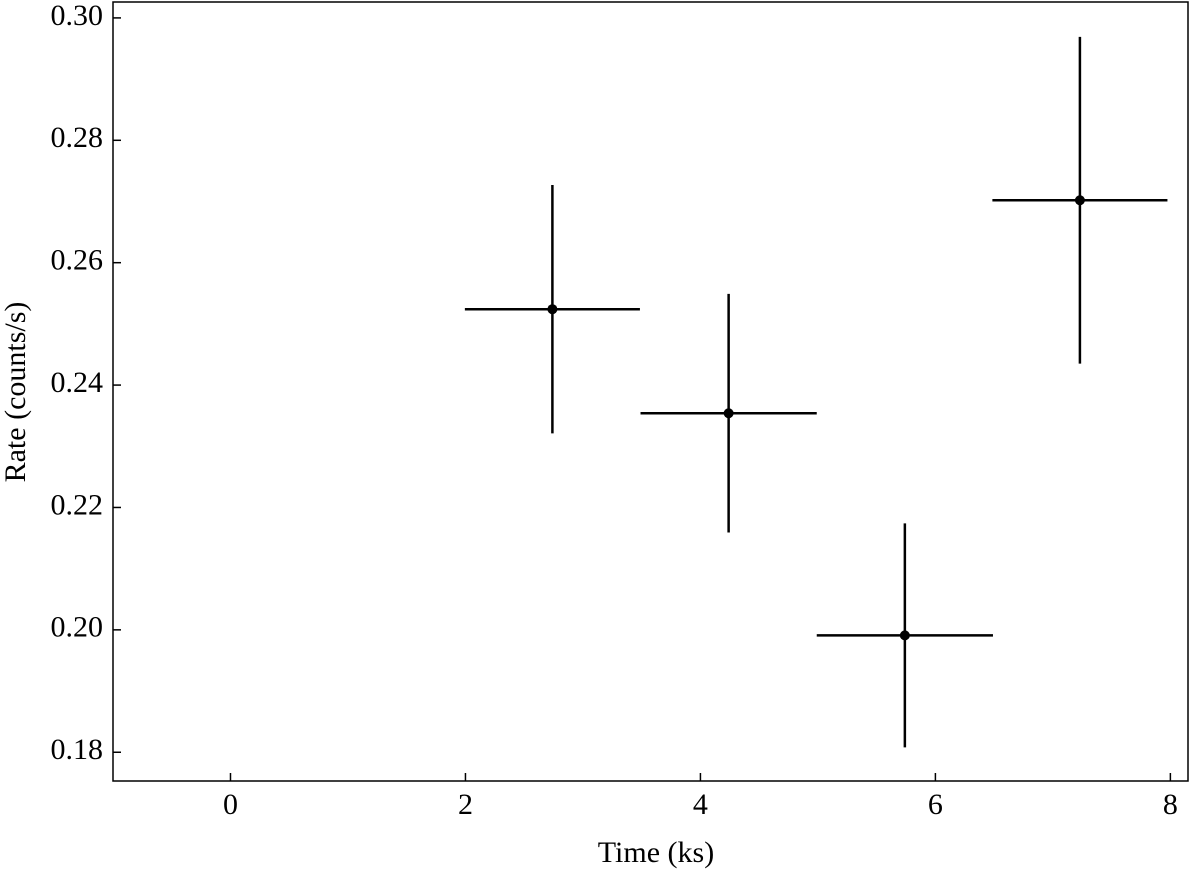 The height and width of the screenshot is (874, 1200). What do you see at coordinates (465, 804) in the screenshot?
I see `x-tick-label: 2` at bounding box center [465, 804].